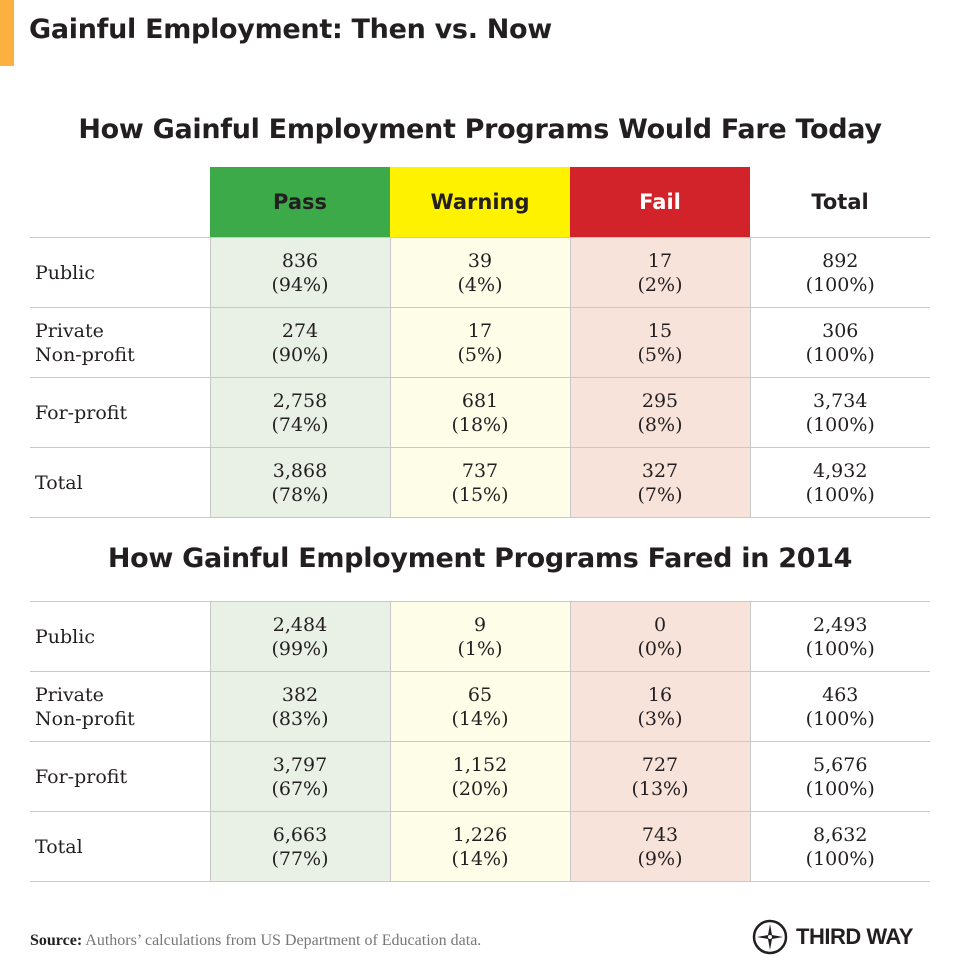 Image resolution: width=960 pixels, height=974 pixels. Describe the element at coordinates (660, 470) in the screenshot. I see `cell-count: 327` at that location.